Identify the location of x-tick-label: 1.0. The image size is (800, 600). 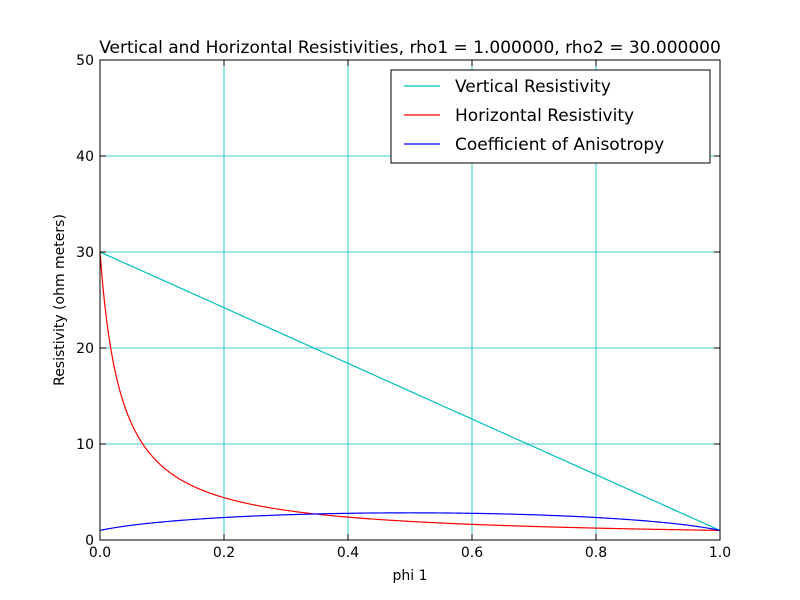
(720, 553).